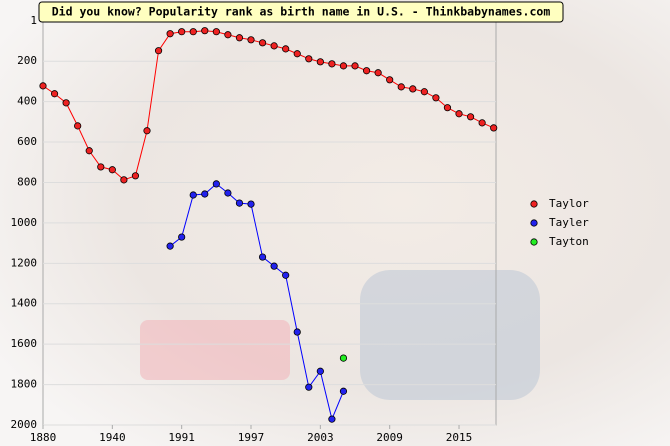  What do you see at coordinates (320, 437) in the screenshot?
I see `x-tick-label: 2003` at bounding box center [320, 437].